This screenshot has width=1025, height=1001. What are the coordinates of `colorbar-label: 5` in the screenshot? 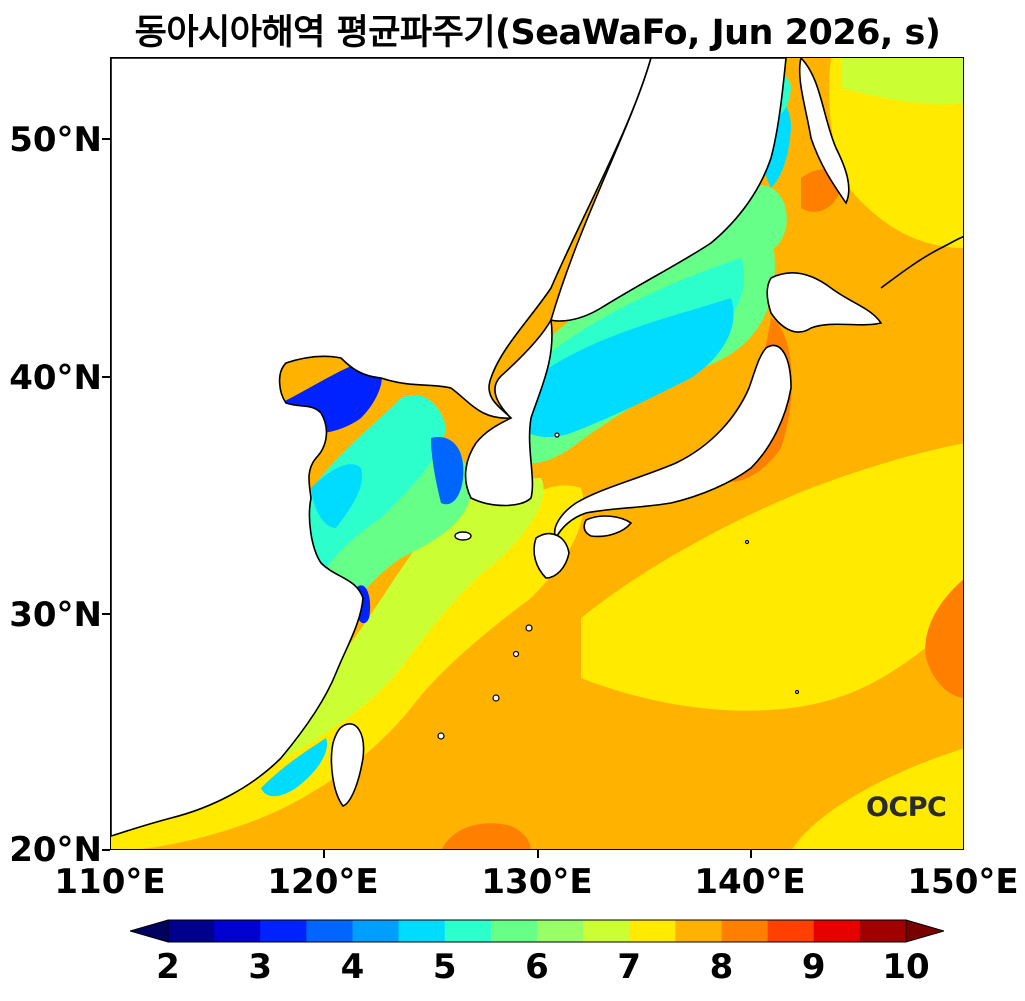 It's located at (444, 967).